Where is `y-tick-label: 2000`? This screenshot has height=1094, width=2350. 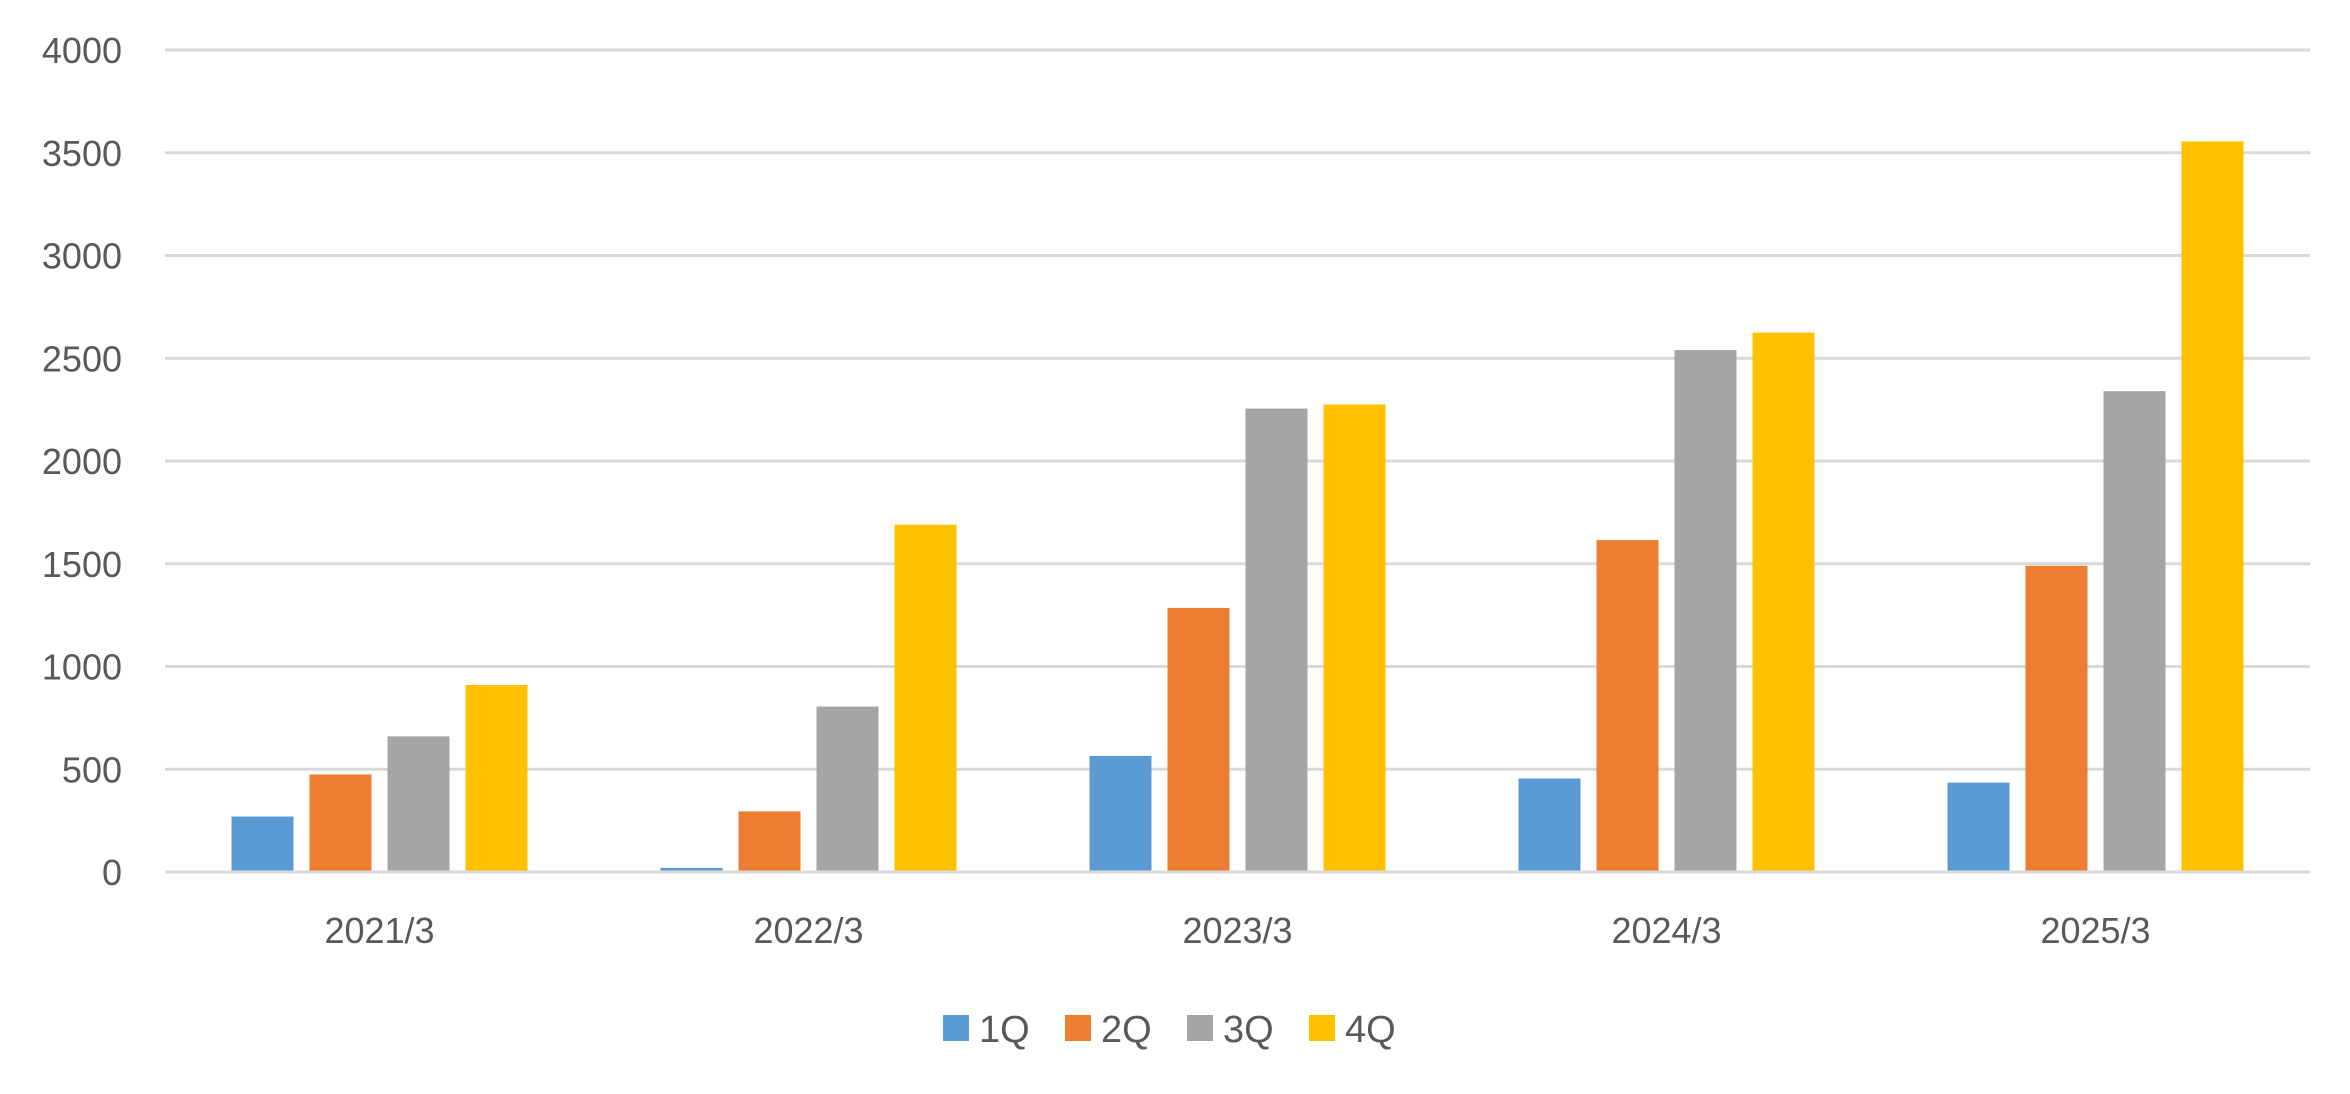
y-tick-label: 2000 is located at coordinates (82, 461).